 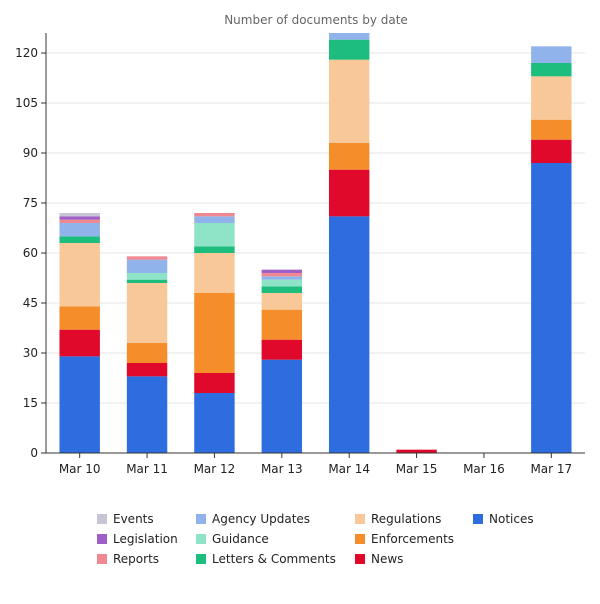 What do you see at coordinates (261, 519) in the screenshot?
I see `legend-label: Agency Updates` at bounding box center [261, 519].